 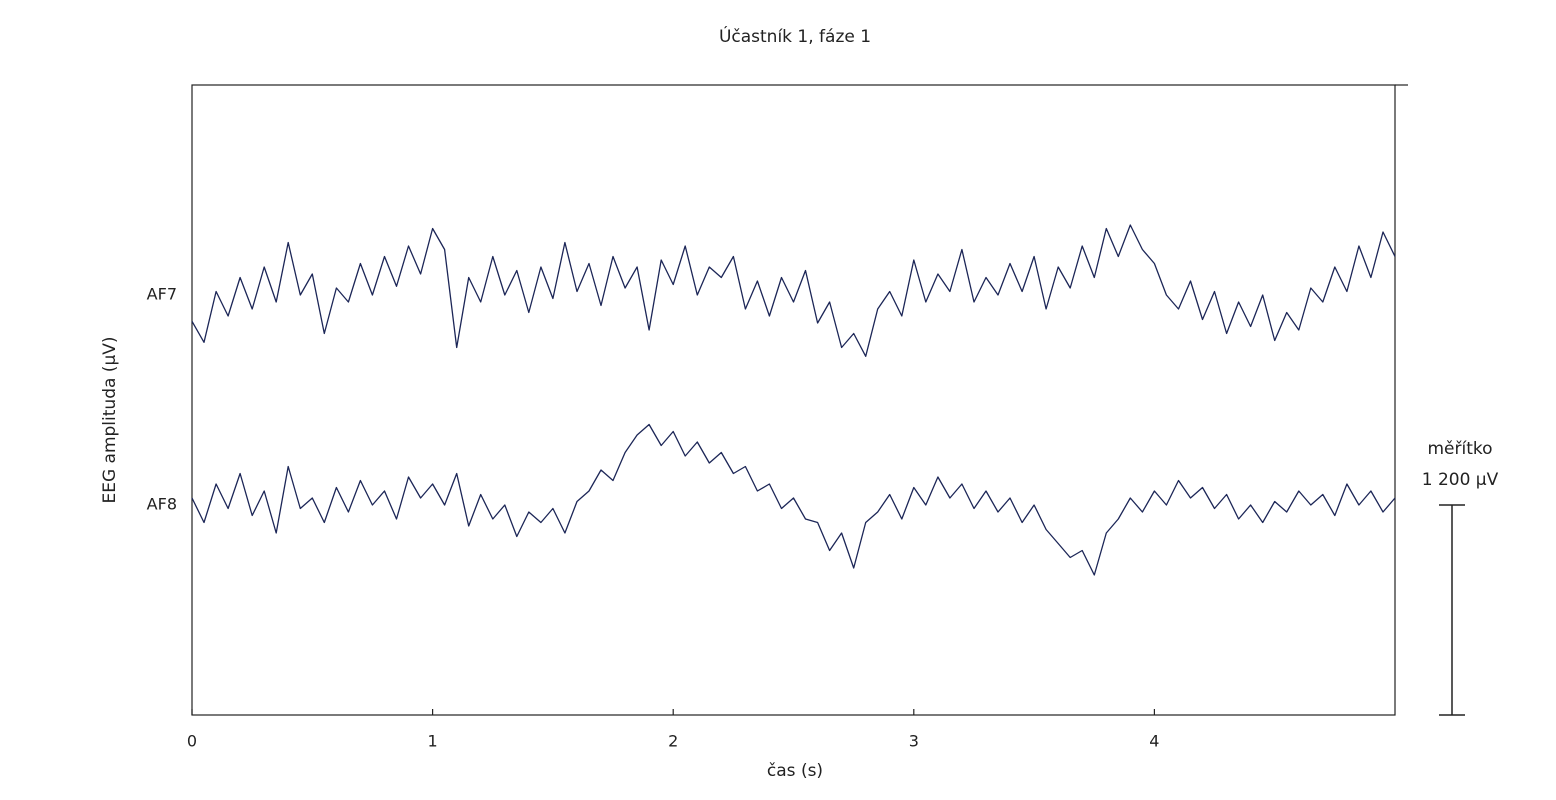 I want to click on x-tick-label: 3, so click(x=914, y=741).